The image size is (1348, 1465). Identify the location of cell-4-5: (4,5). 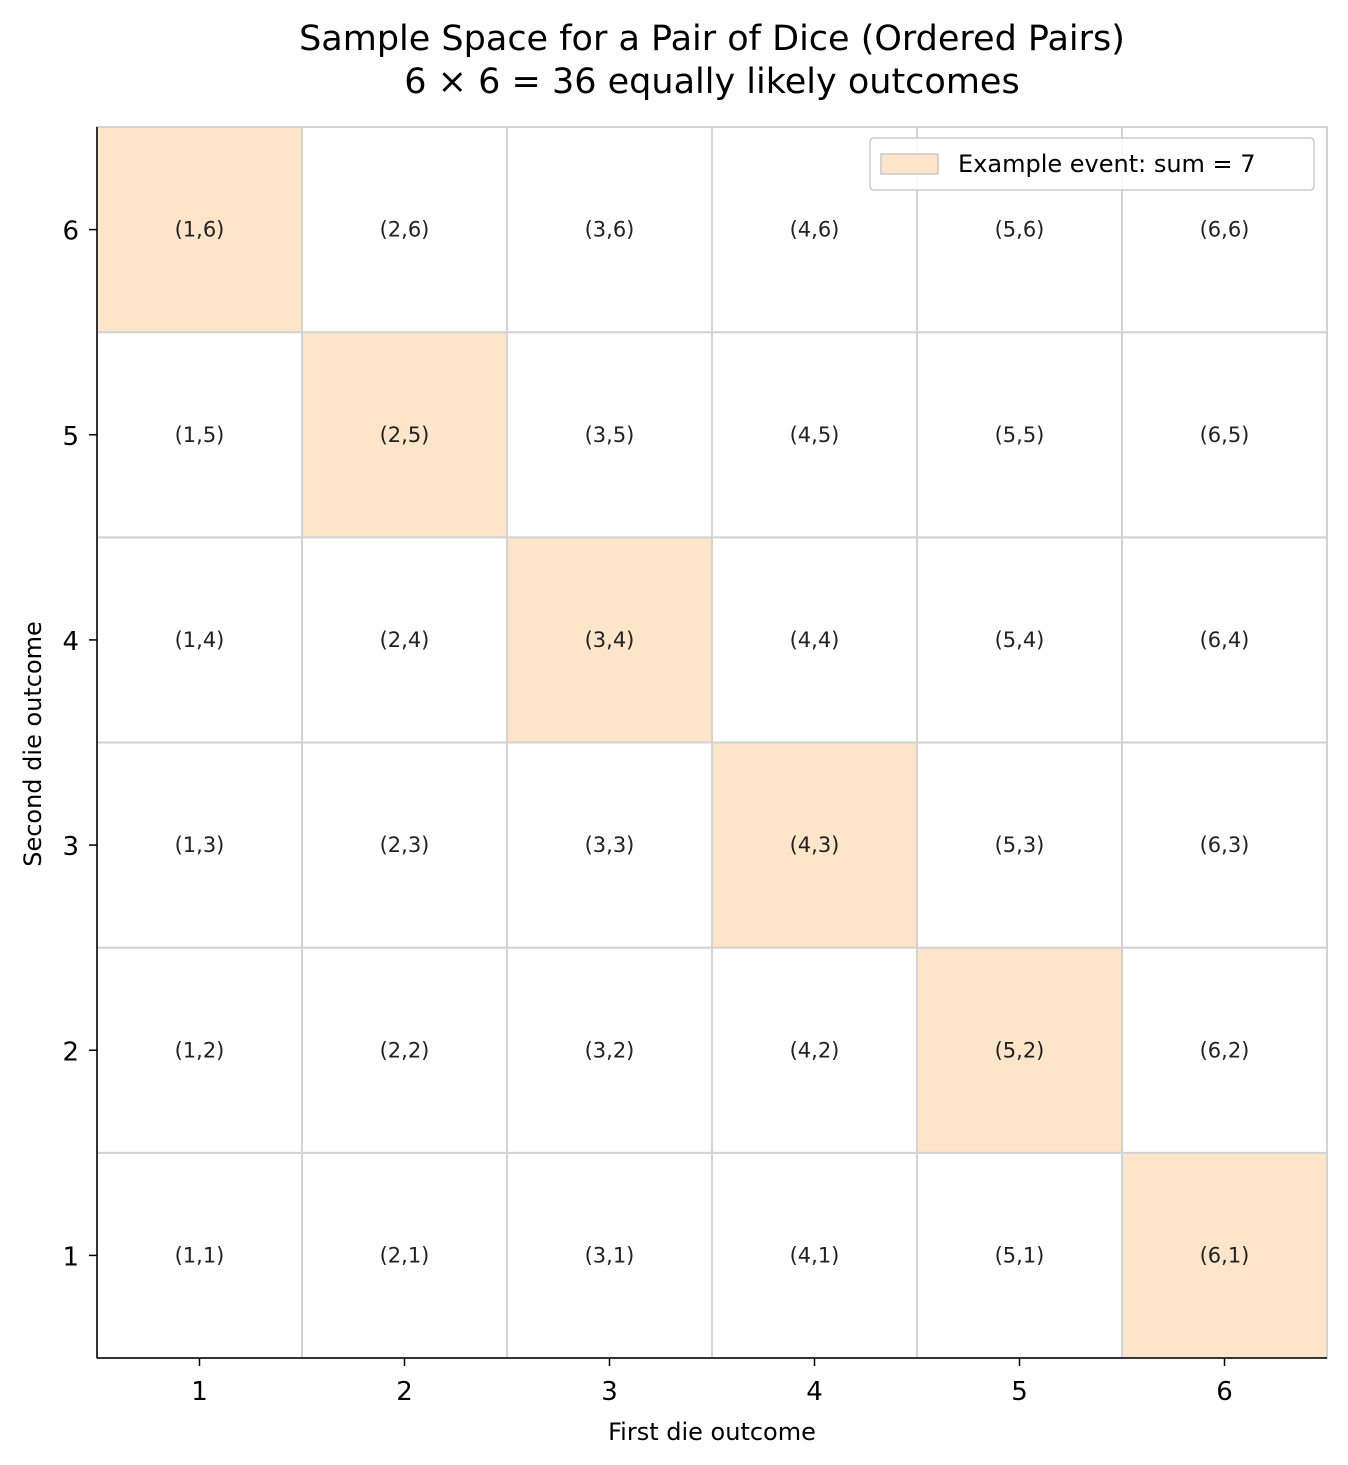
(814, 435).